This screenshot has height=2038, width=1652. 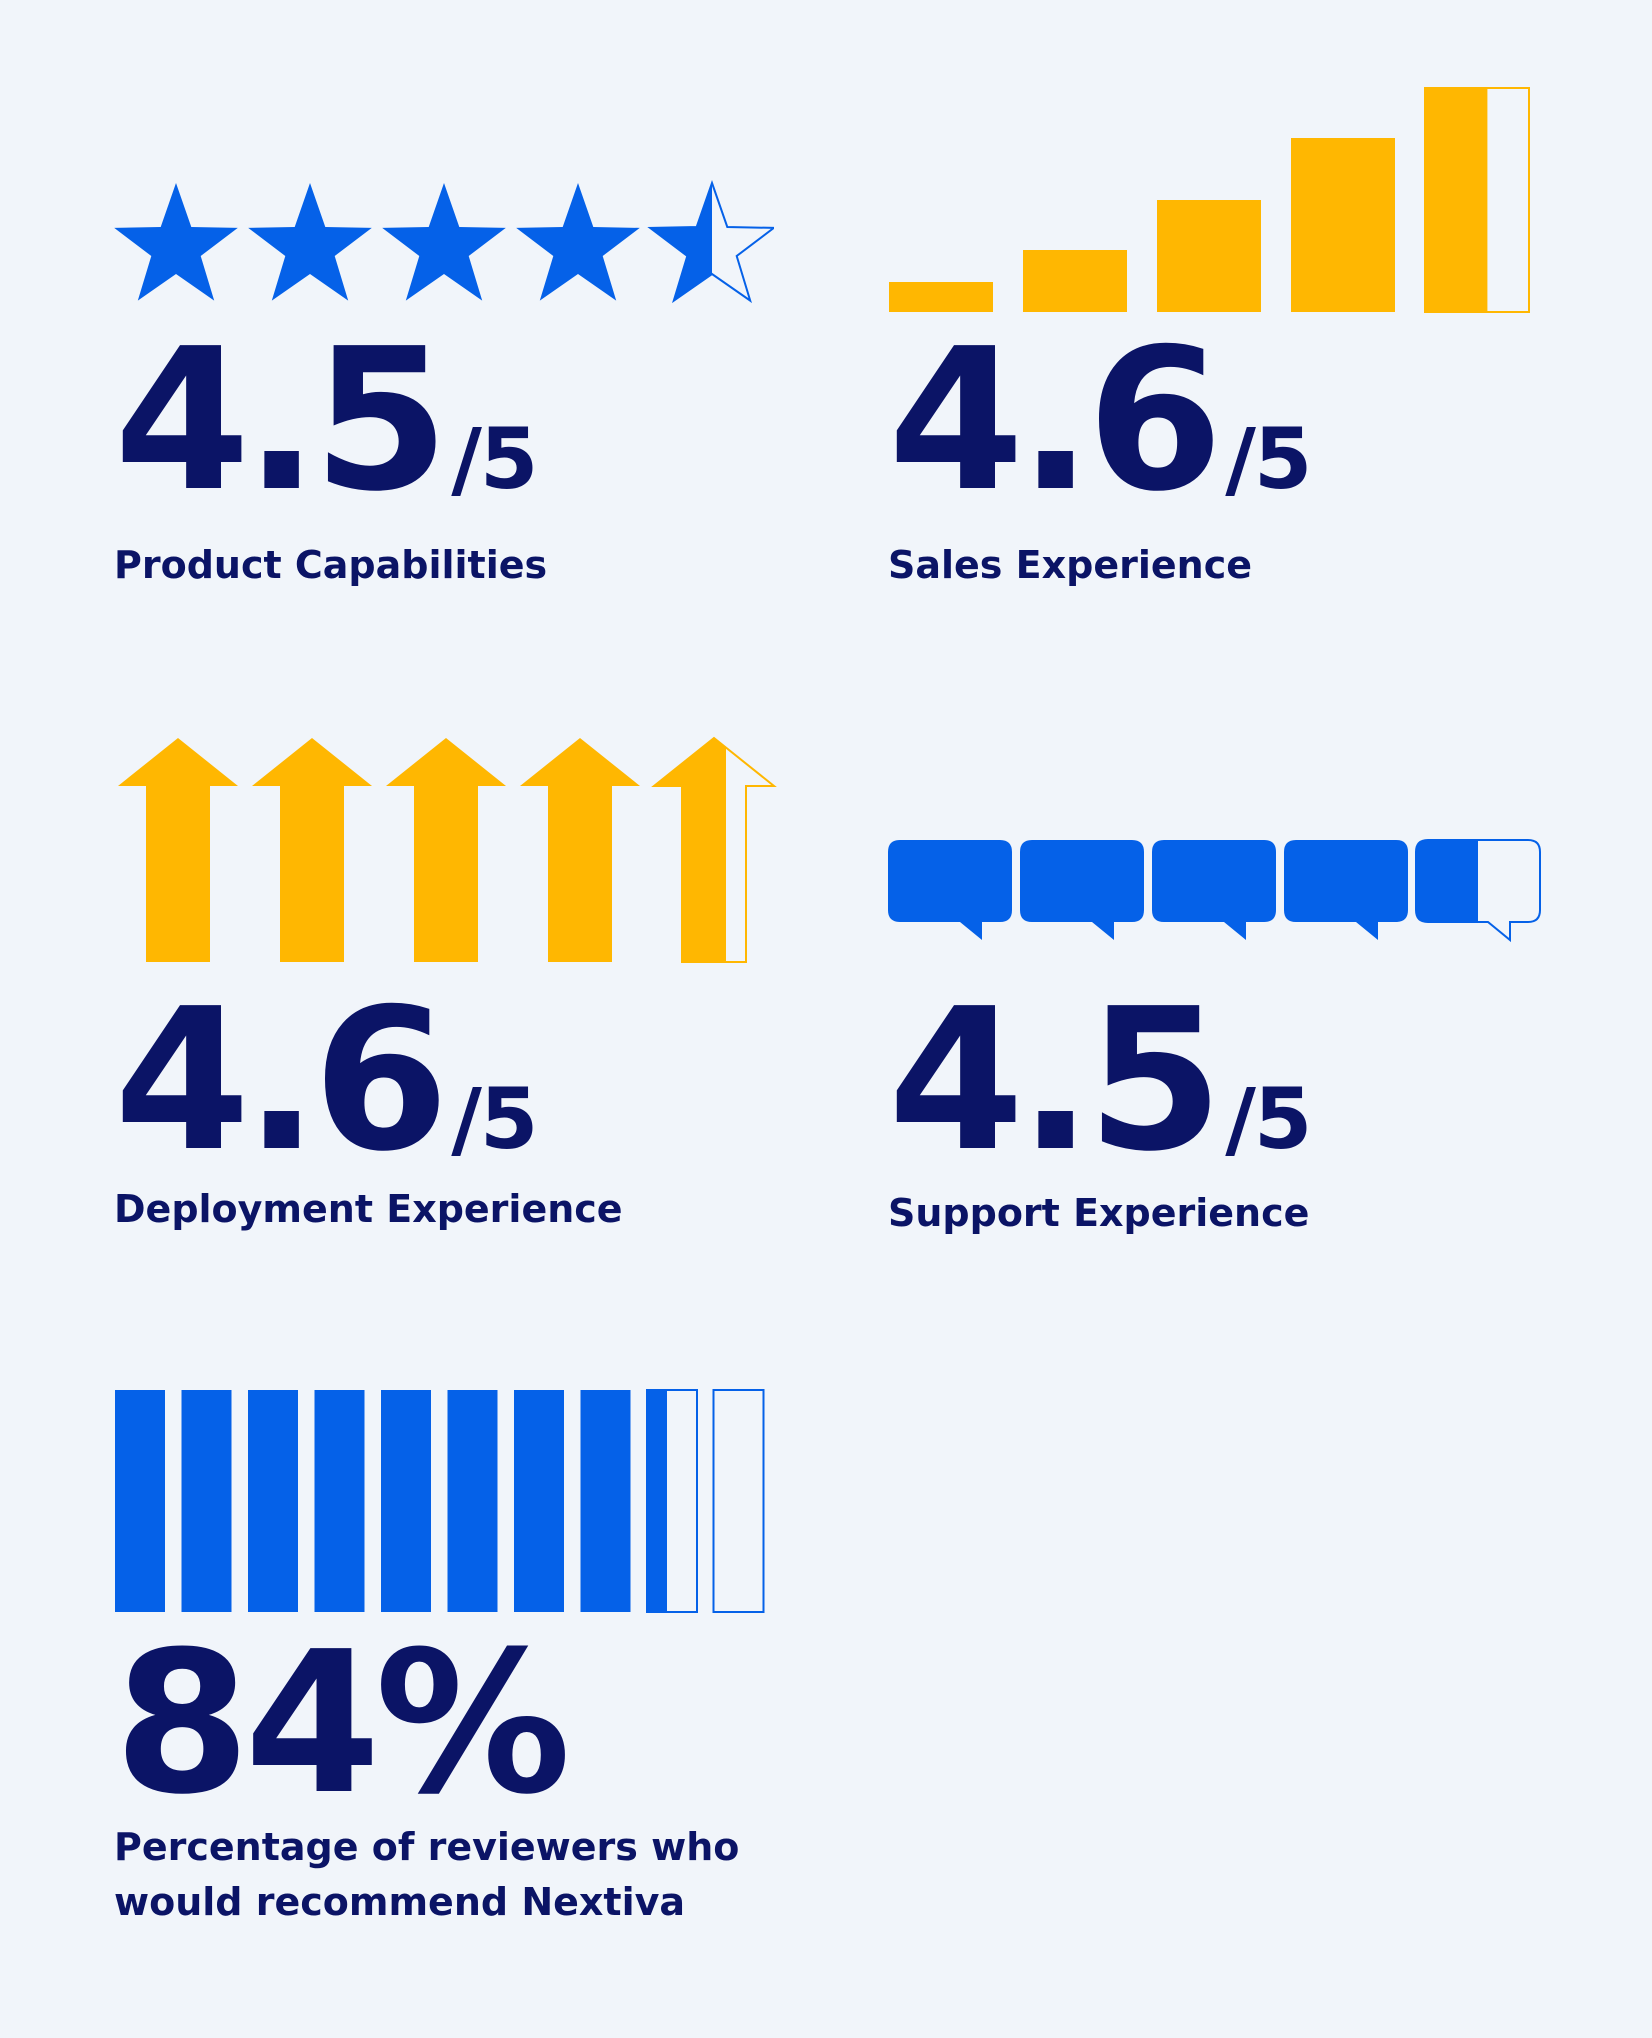 I want to click on metric-sales-experience: 4.6/5 Sales Experience, so click(x=1228, y=342).